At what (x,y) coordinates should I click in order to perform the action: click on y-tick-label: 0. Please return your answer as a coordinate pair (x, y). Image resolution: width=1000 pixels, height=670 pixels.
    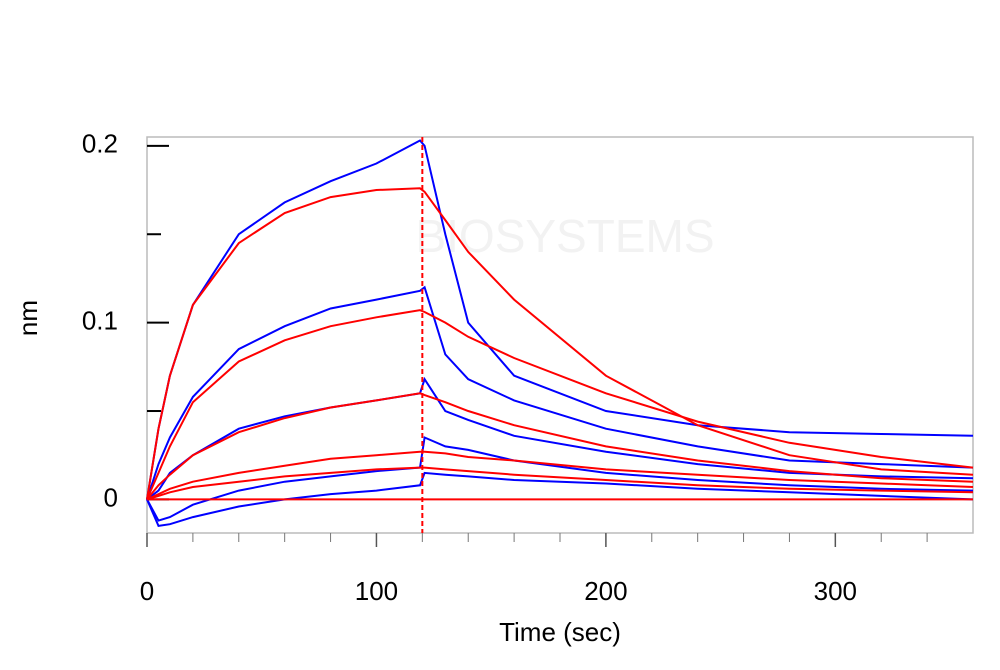
    Looking at the image, I should click on (111, 497).